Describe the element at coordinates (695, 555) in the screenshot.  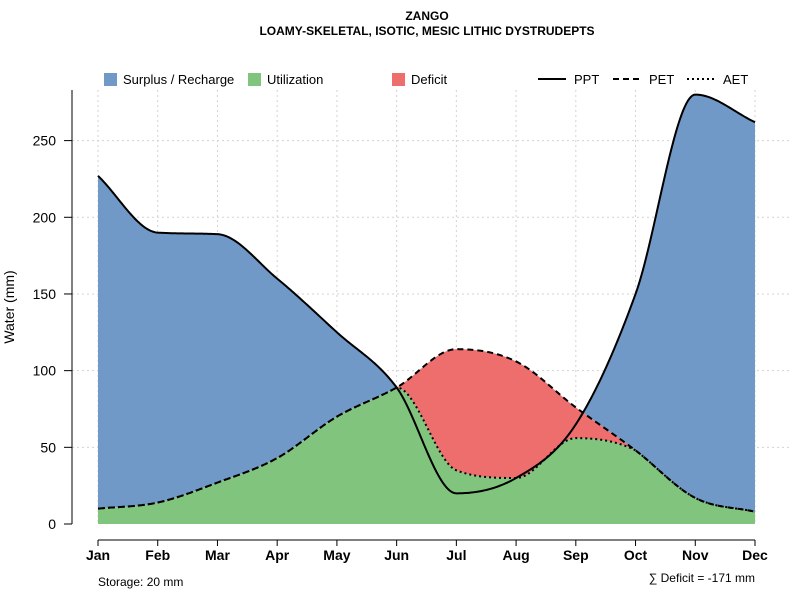
I see `x-tick-label: Nov` at that location.